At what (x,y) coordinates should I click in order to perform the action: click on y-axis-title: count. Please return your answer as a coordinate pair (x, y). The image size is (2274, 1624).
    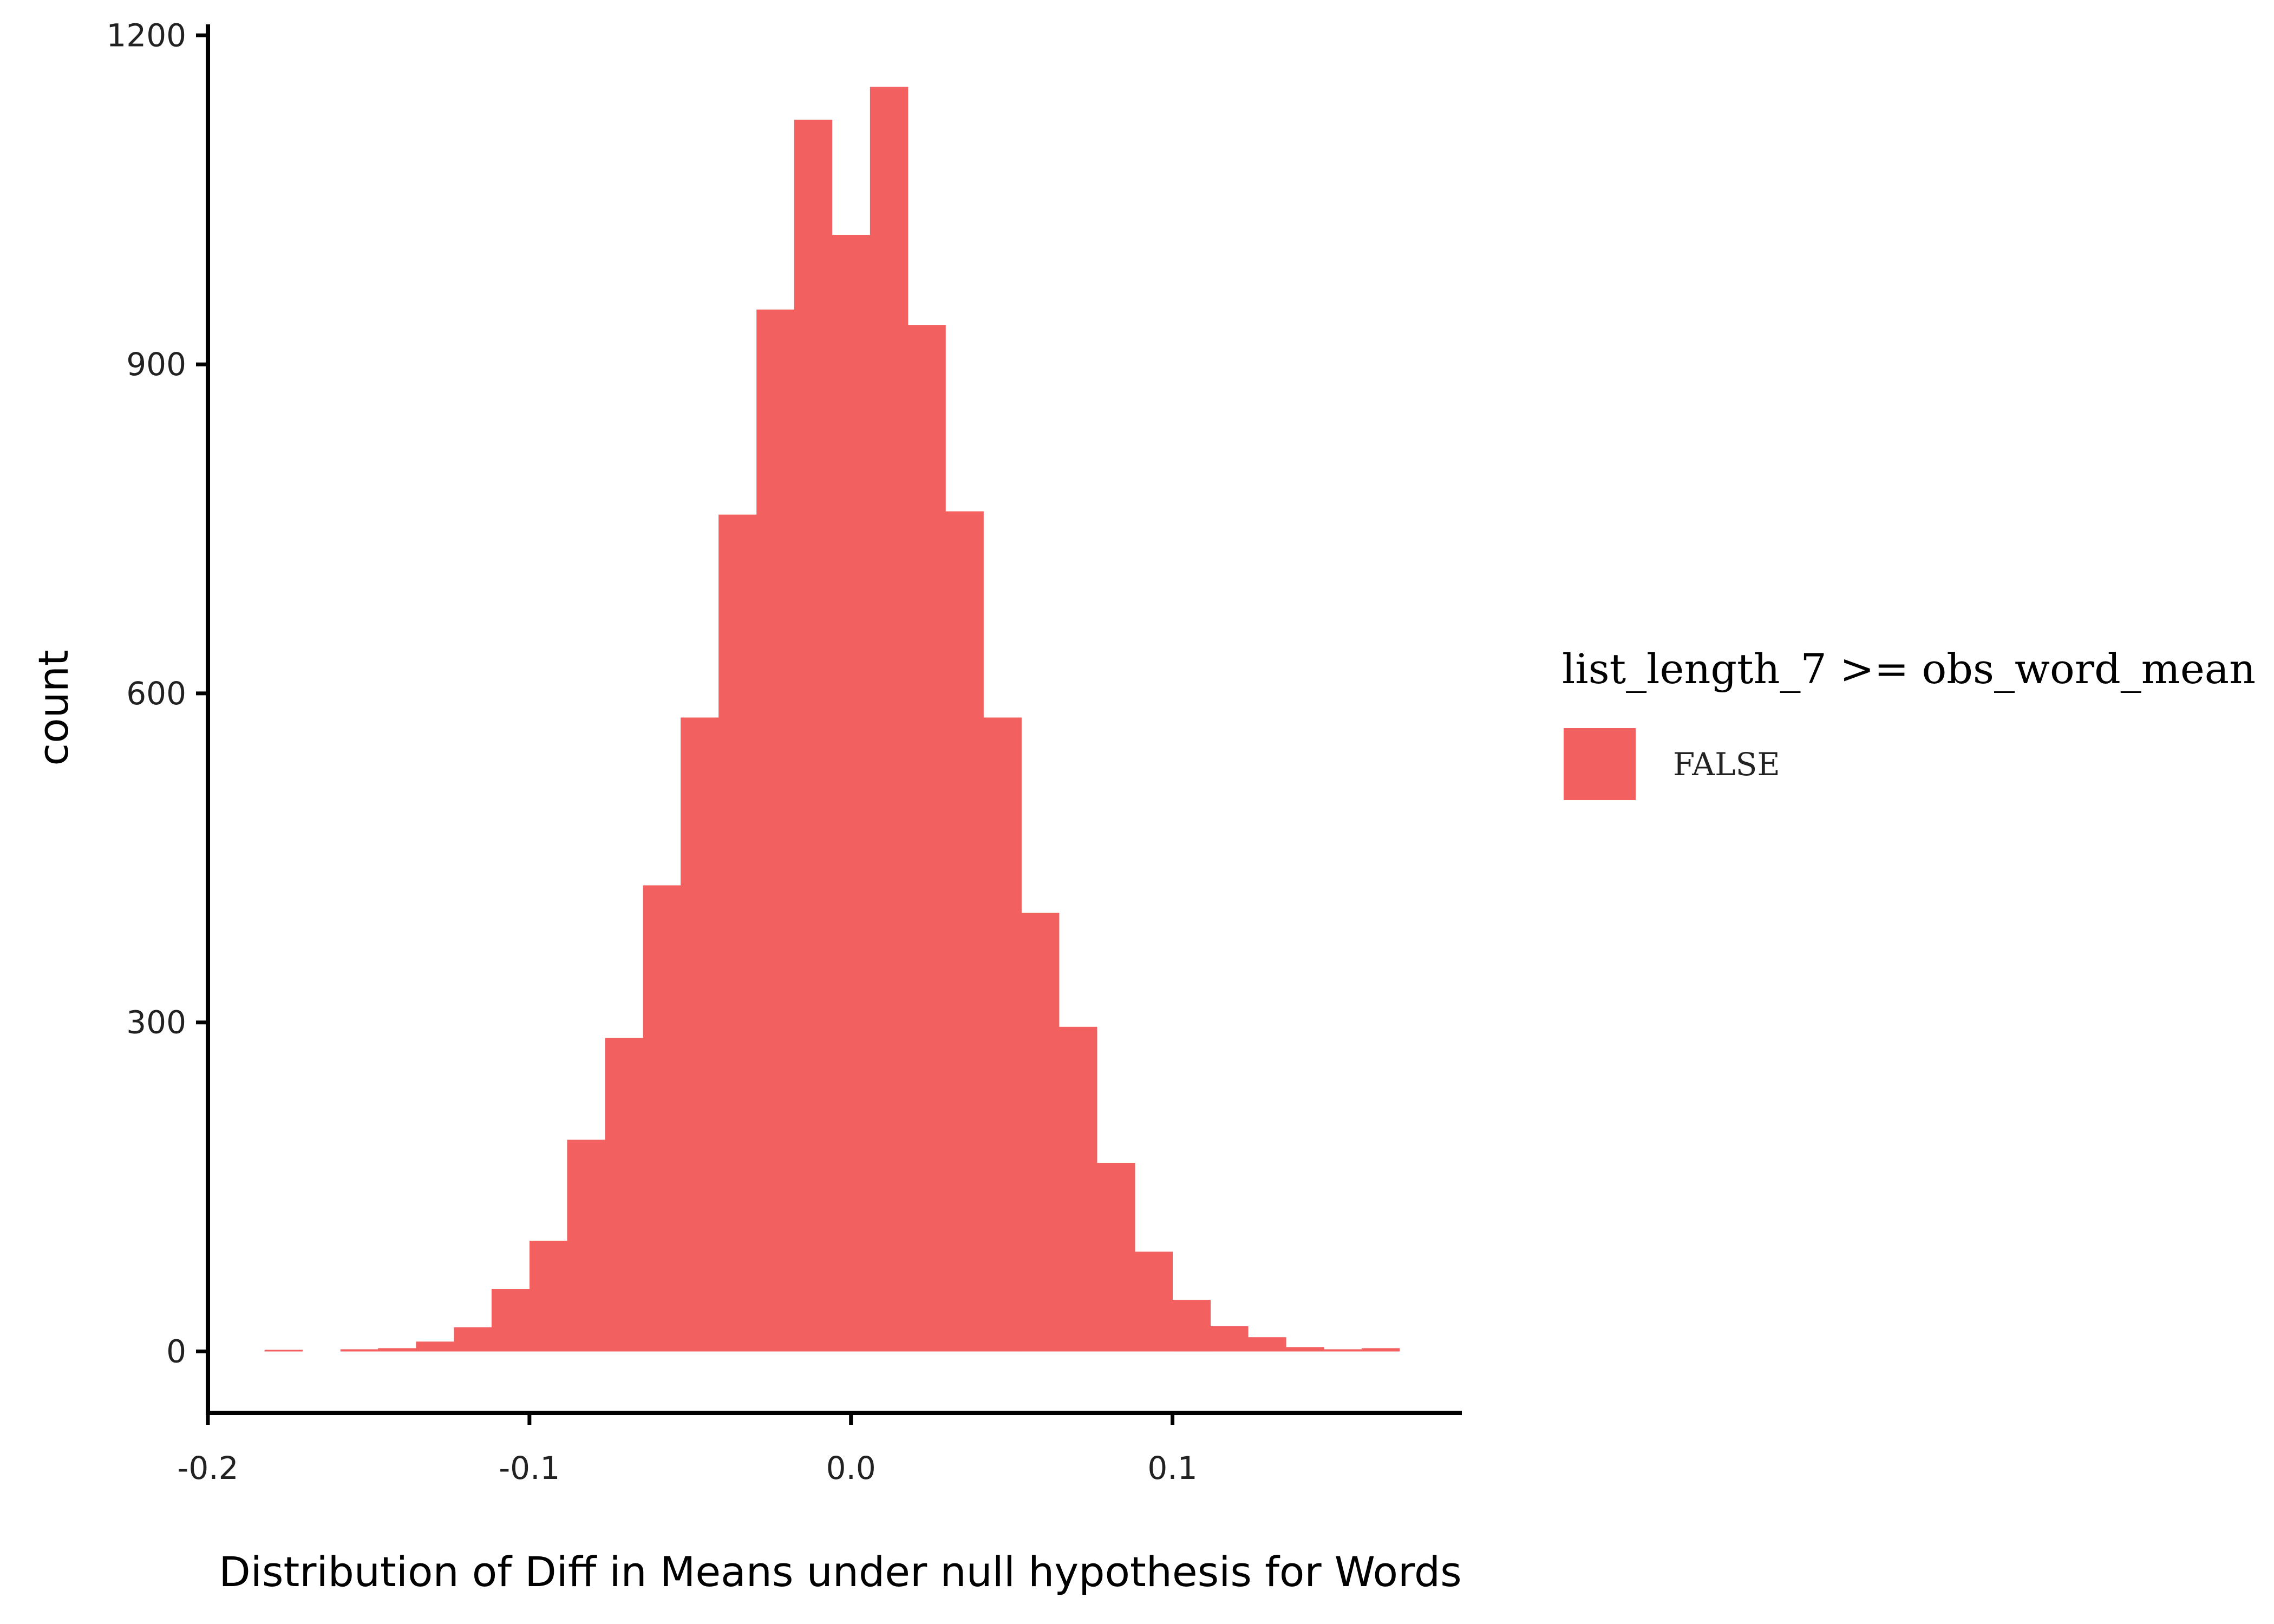
    Looking at the image, I should click on (53, 707).